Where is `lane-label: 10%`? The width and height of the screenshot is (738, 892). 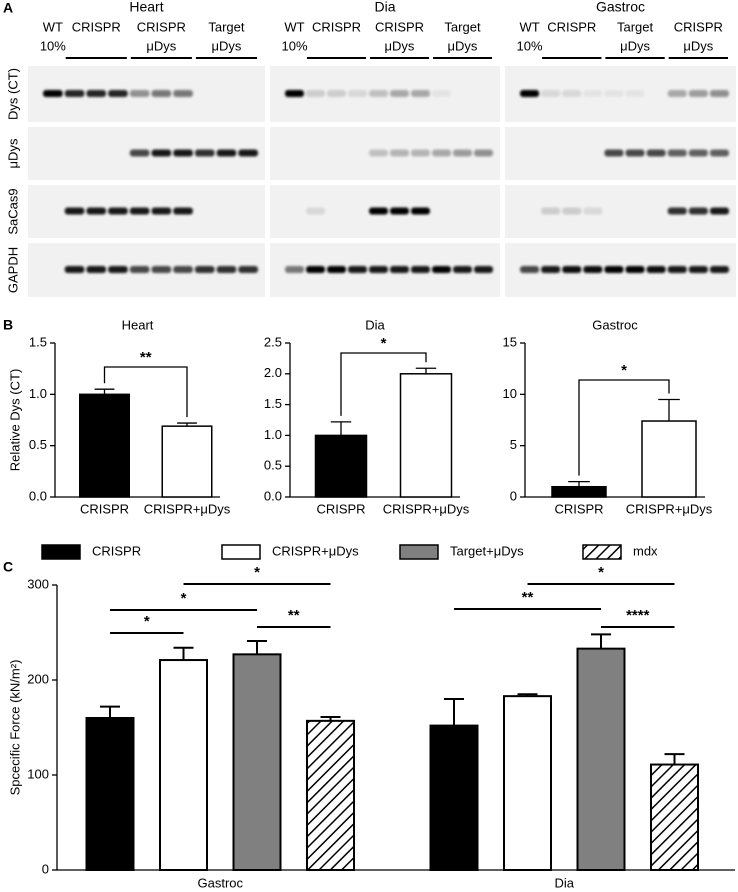 lane-label: 10% is located at coordinates (294, 45).